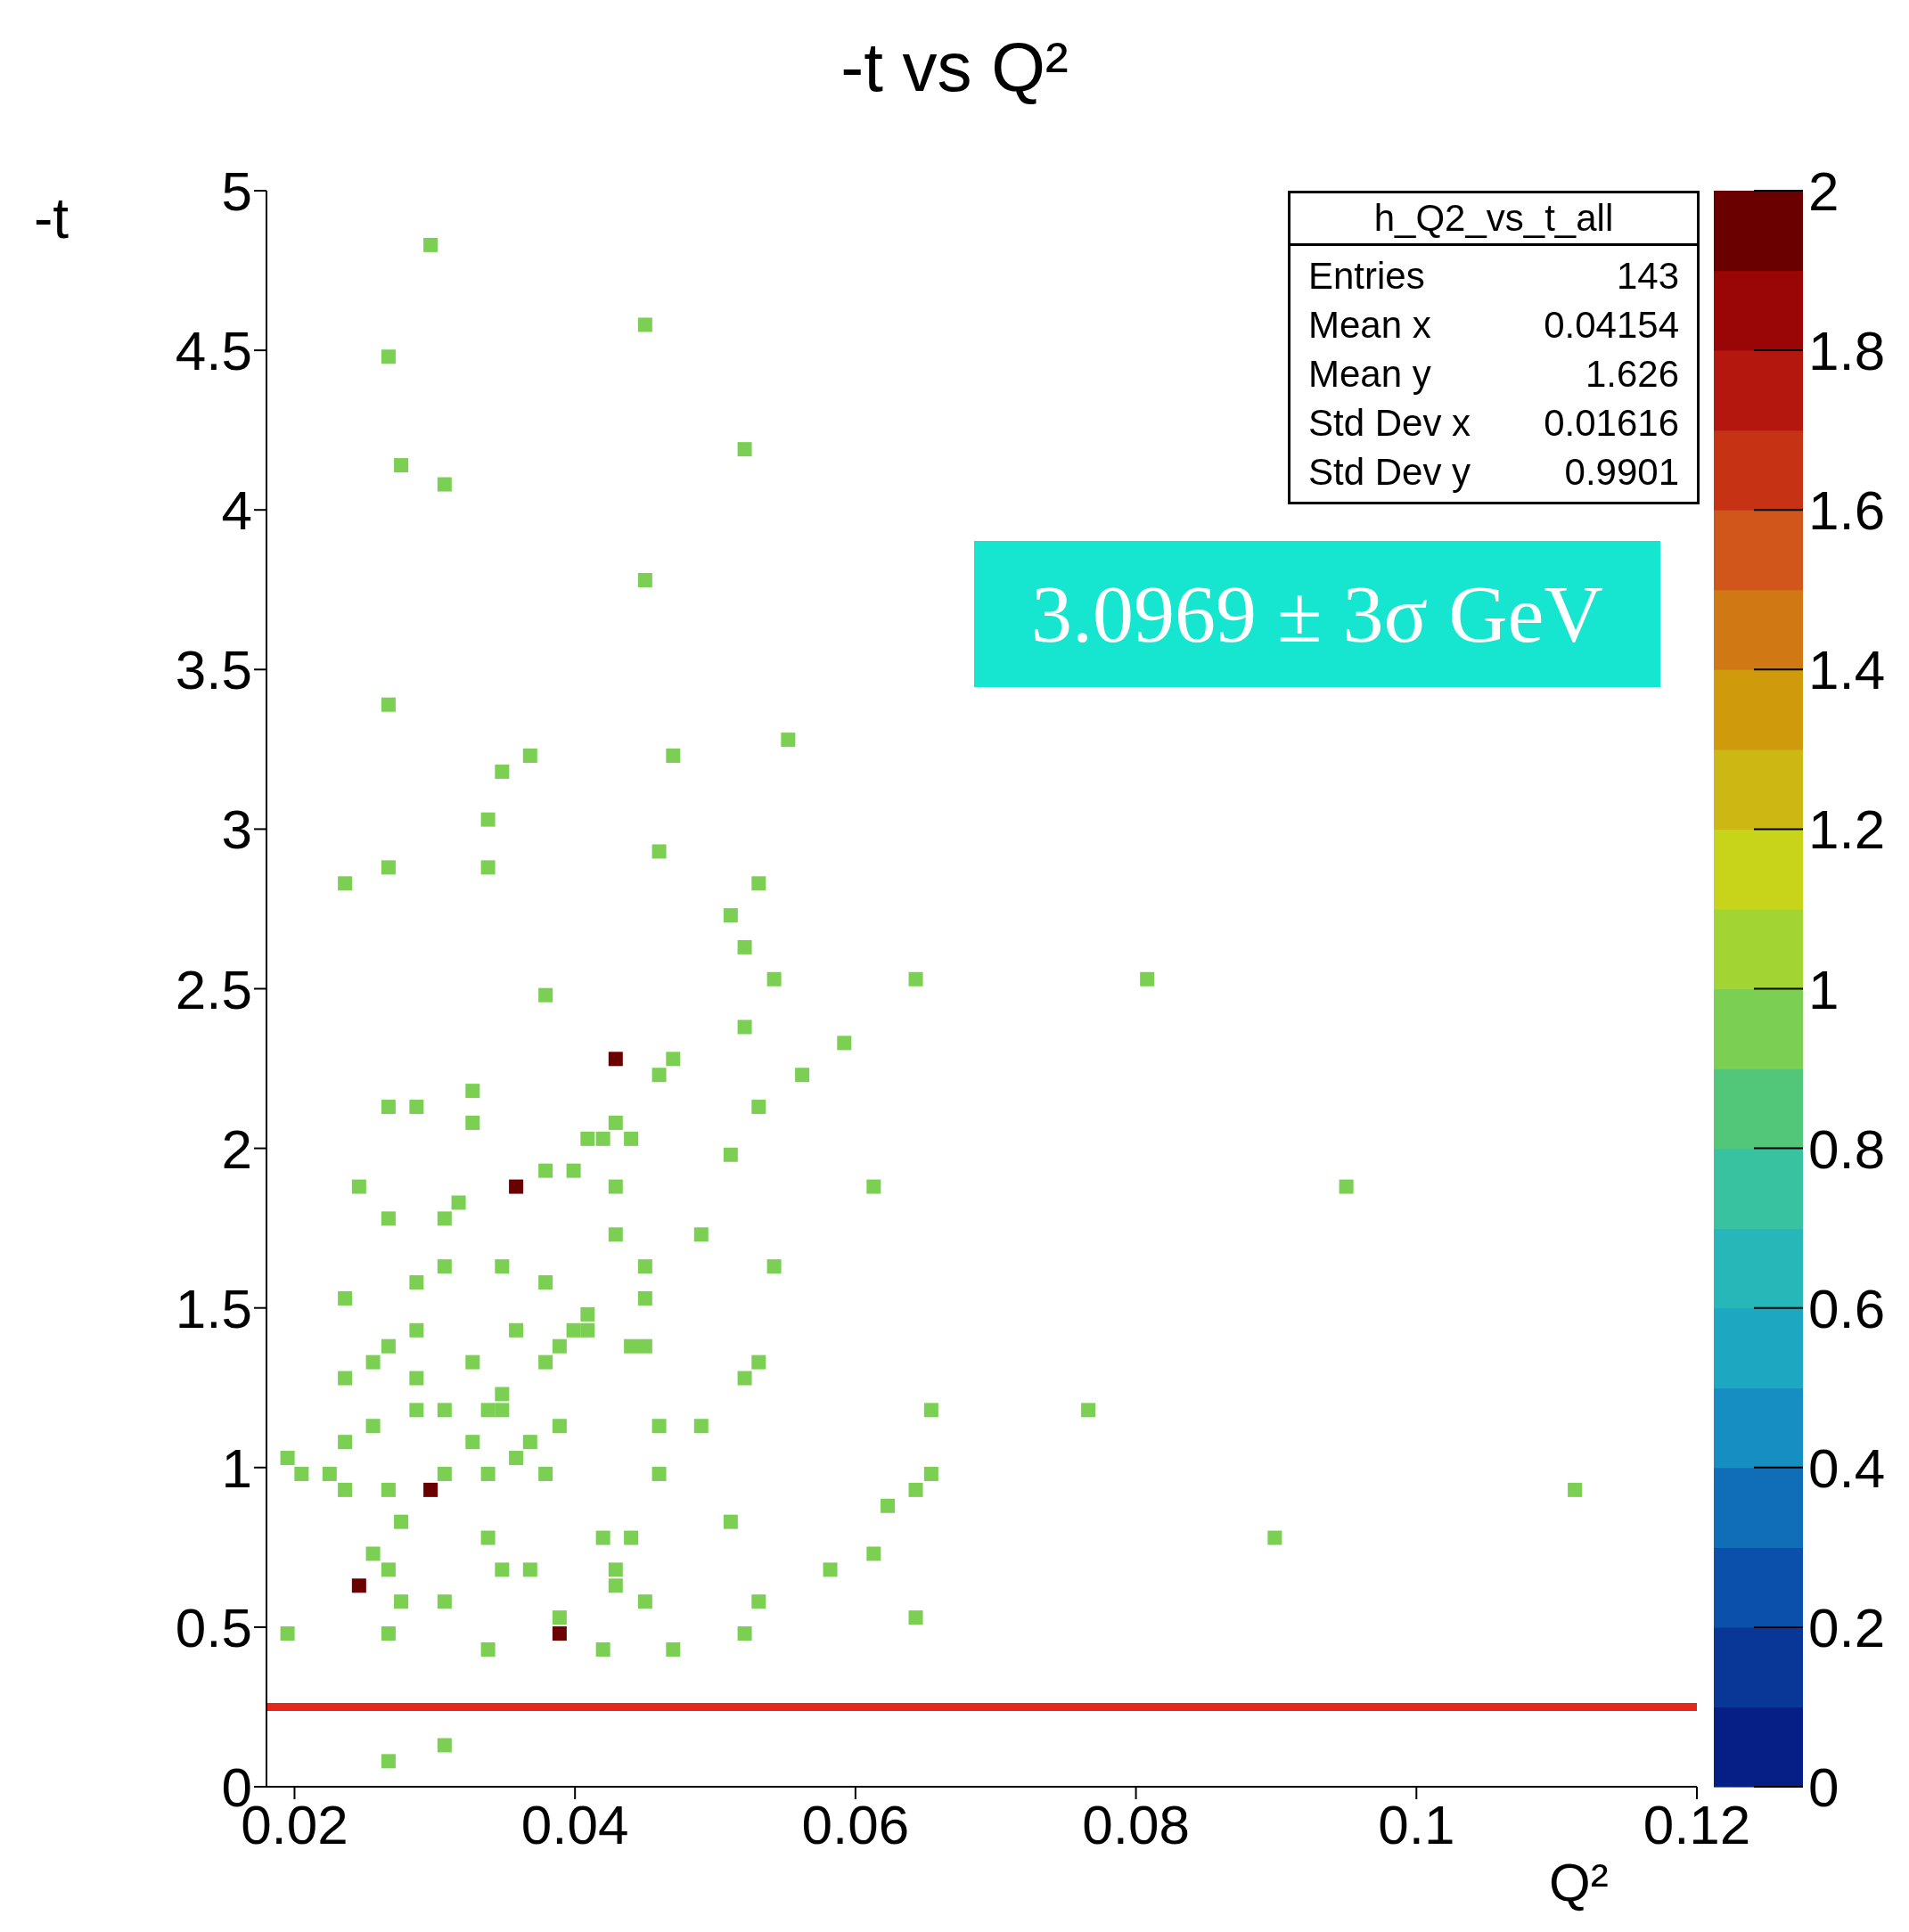 Image resolution: width=1909 pixels, height=1932 pixels. Describe the element at coordinates (856, 1825) in the screenshot. I see `x-tick-label: 0.06` at that location.